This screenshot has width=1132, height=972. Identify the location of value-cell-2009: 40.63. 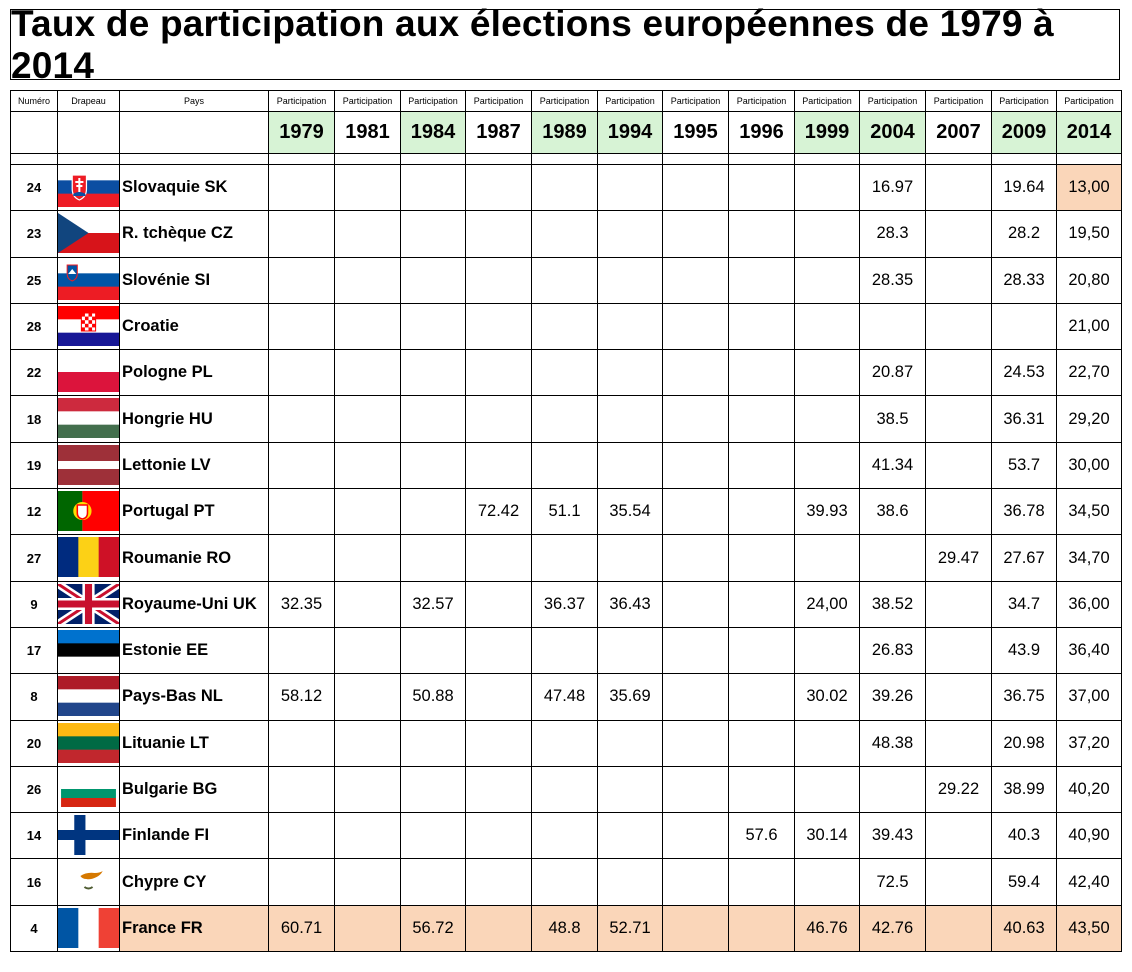
(1024, 928).